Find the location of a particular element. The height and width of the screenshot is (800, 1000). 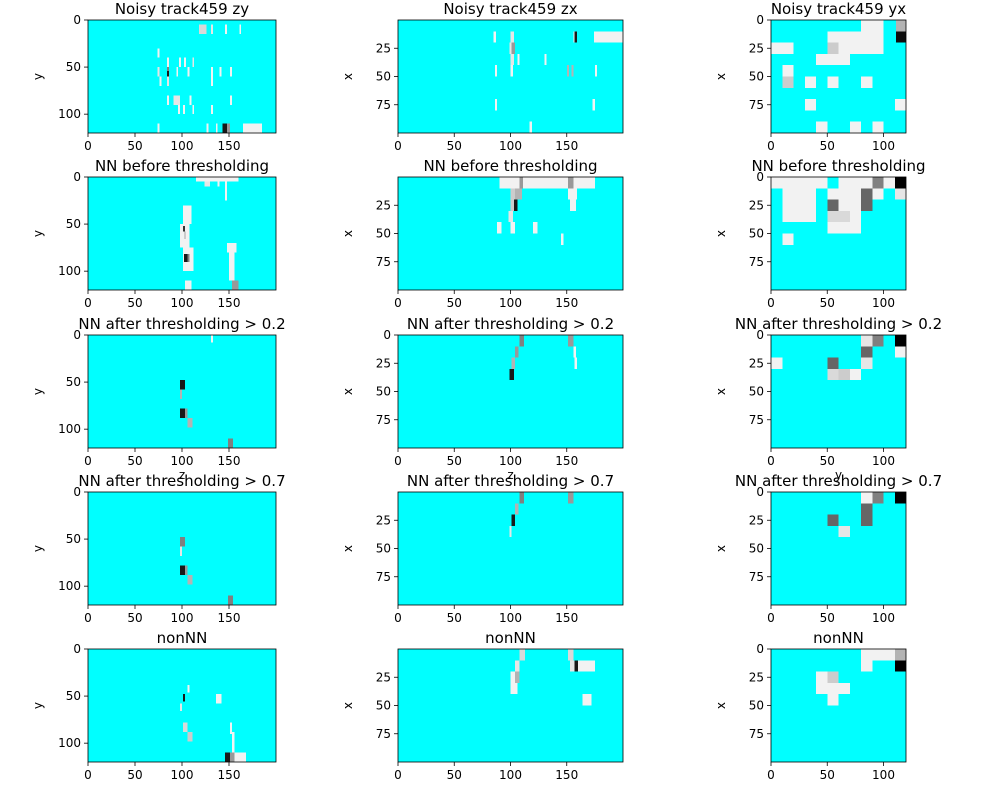

panel-14: 0 50 100 150 25 50 75 nonNN x is located at coordinates (482, 705).